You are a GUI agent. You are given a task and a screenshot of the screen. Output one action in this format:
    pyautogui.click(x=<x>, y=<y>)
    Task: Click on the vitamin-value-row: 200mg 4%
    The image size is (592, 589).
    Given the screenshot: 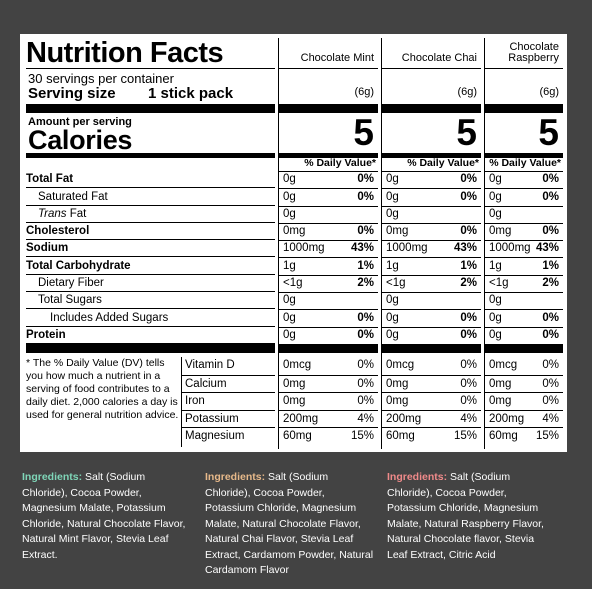 What is the action you would take?
    pyautogui.click(x=431, y=419)
    